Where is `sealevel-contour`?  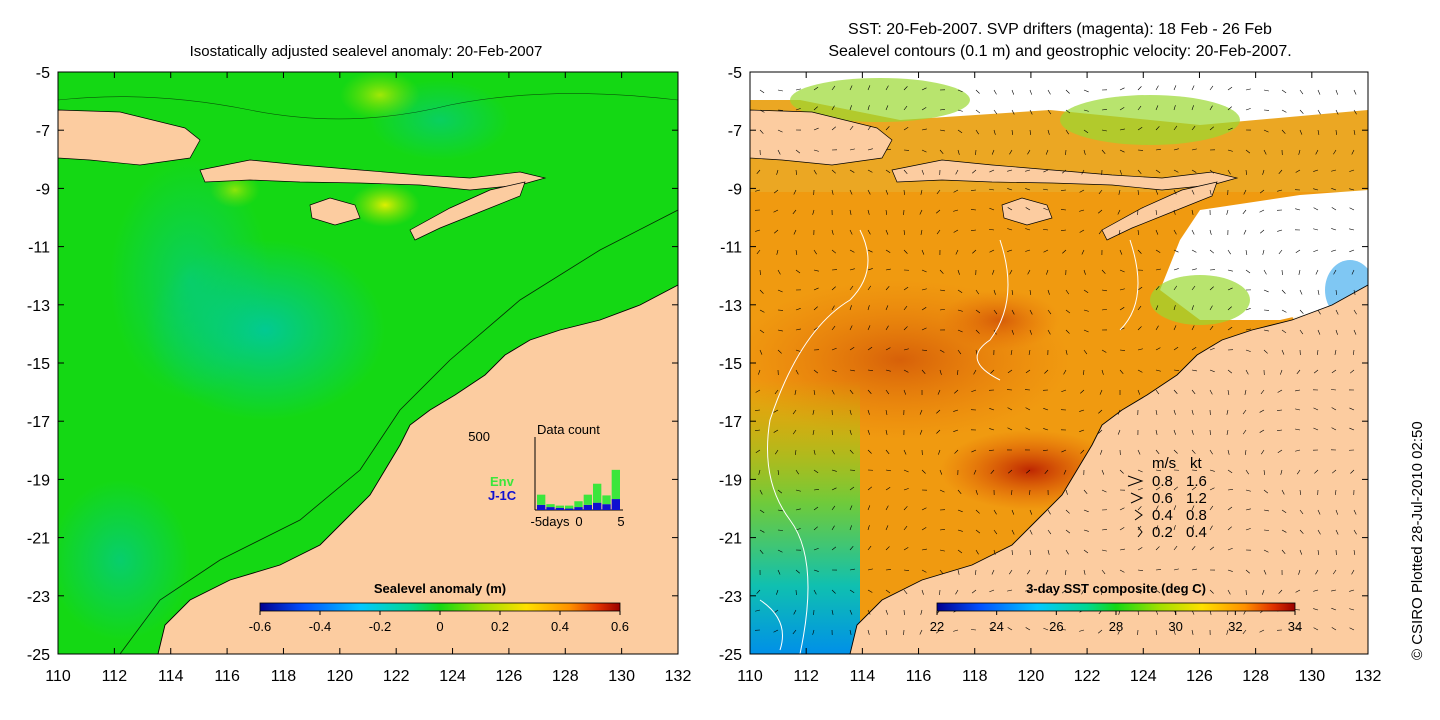
sealevel-contour is located at coordinates (992, 310).